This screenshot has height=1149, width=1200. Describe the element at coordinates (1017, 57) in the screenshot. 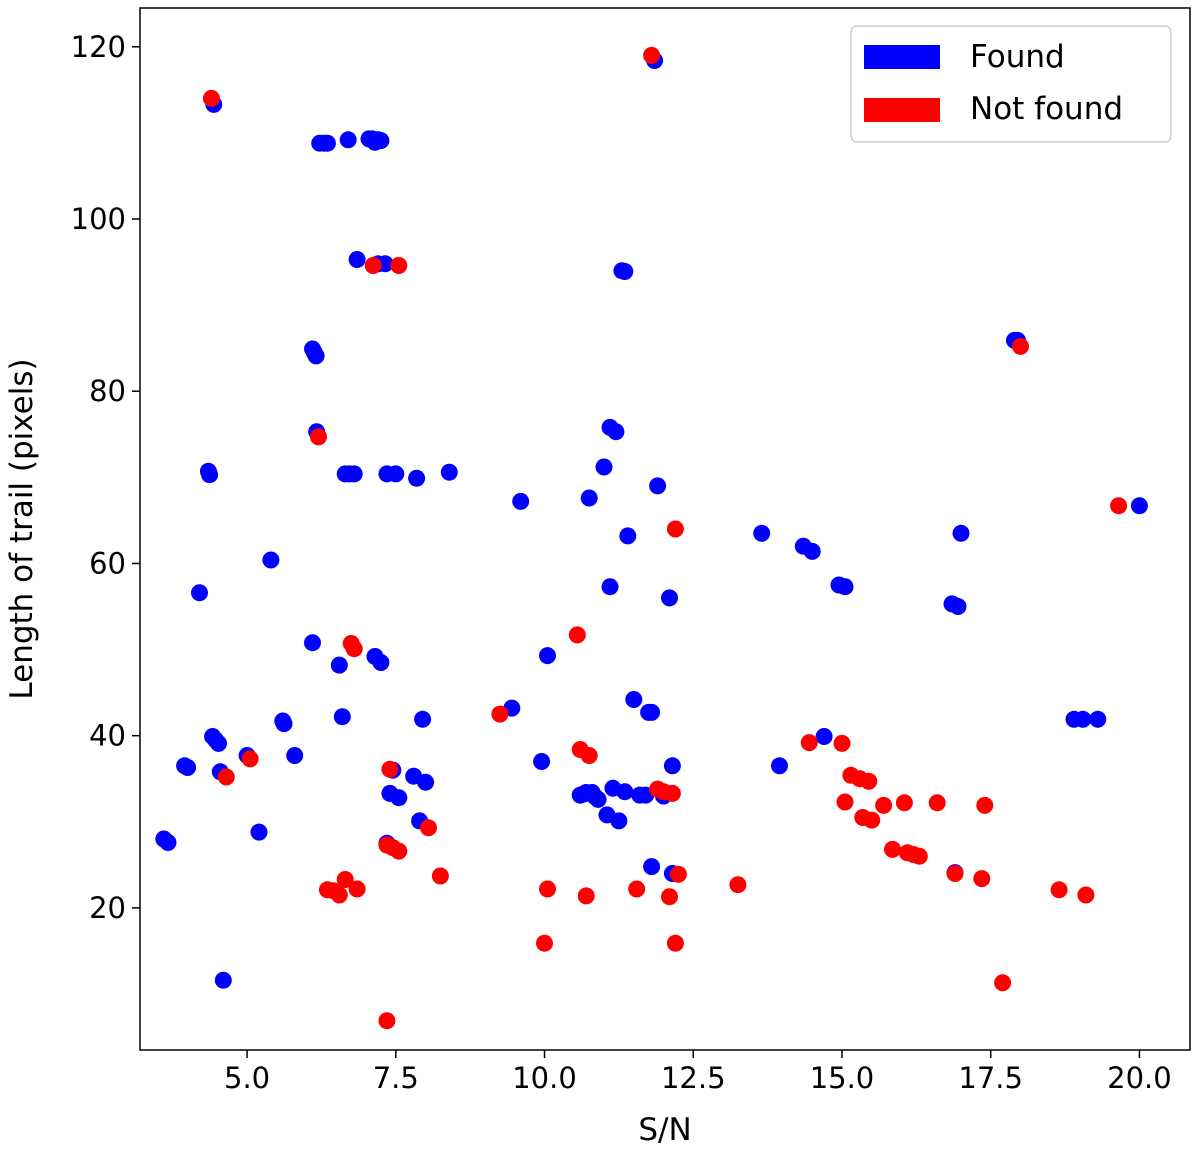

I see `legend-label-found: Found` at that location.